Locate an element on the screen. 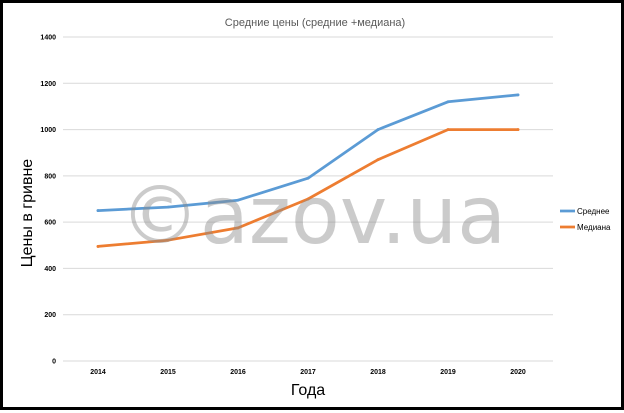  x-axis-label: Года is located at coordinates (308, 390).